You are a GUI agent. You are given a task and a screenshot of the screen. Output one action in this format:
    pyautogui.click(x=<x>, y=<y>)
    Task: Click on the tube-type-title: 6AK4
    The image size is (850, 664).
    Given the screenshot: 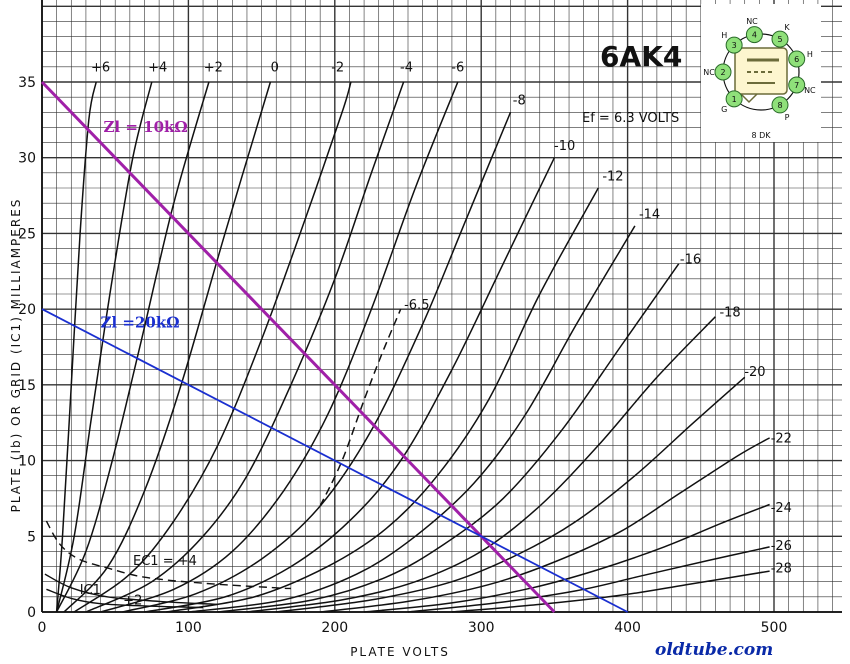 What is the action you would take?
    pyautogui.click(x=641, y=56)
    